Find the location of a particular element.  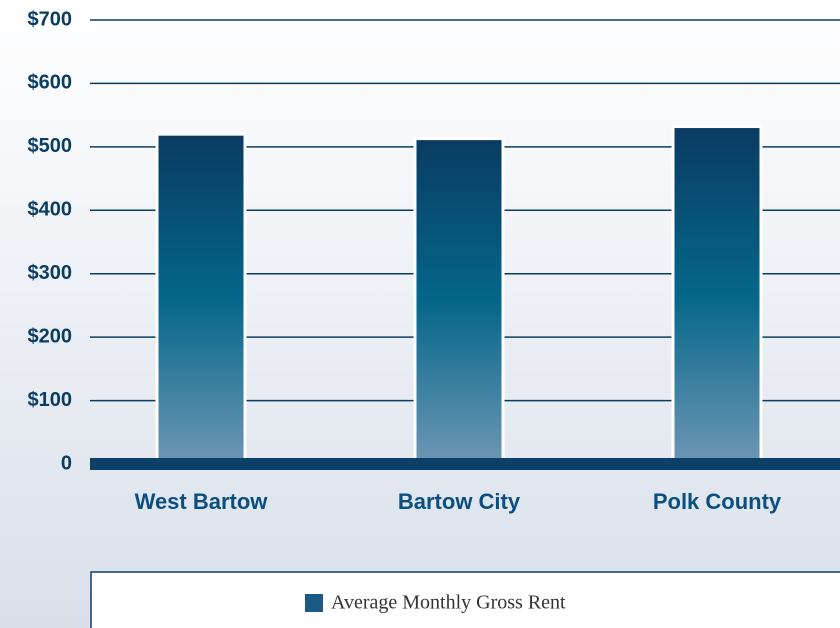

x-tick-label: Polk County is located at coordinates (717, 501).